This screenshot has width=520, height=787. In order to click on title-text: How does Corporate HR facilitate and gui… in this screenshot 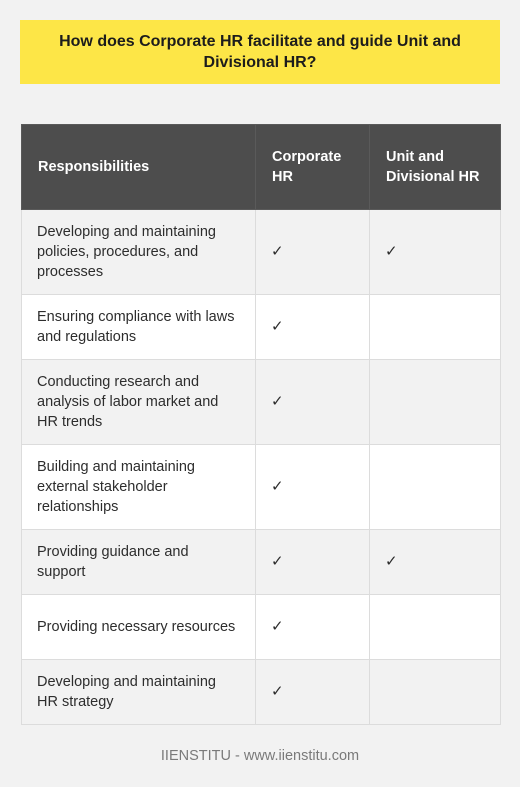, I will do `click(260, 52)`.